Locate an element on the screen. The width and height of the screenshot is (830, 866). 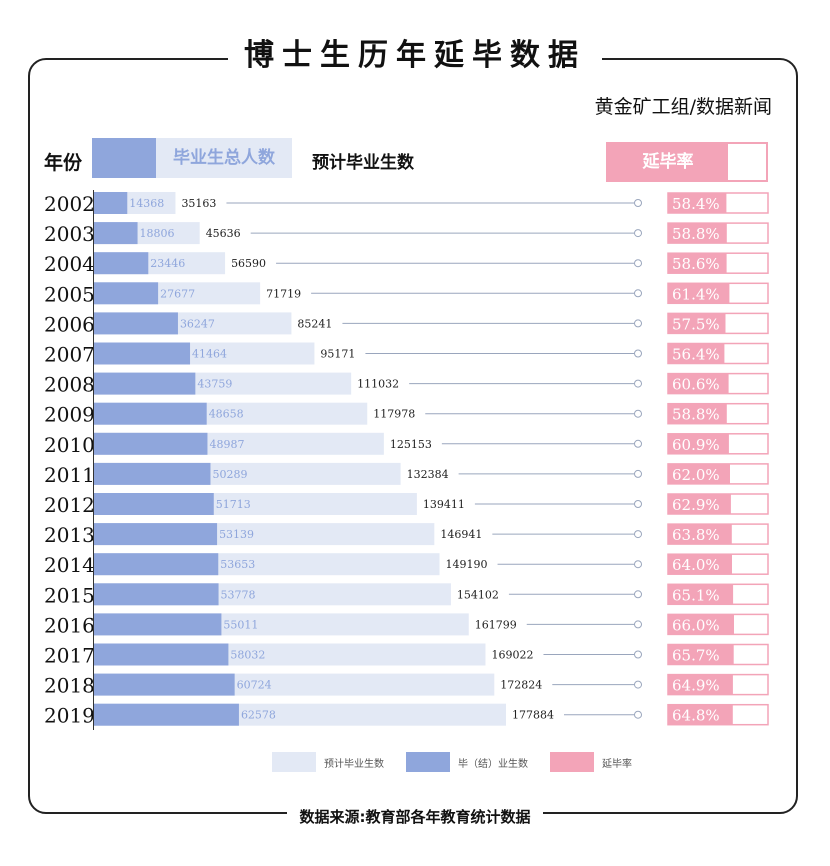
graduates-value-label: 41464 is located at coordinates (209, 354).